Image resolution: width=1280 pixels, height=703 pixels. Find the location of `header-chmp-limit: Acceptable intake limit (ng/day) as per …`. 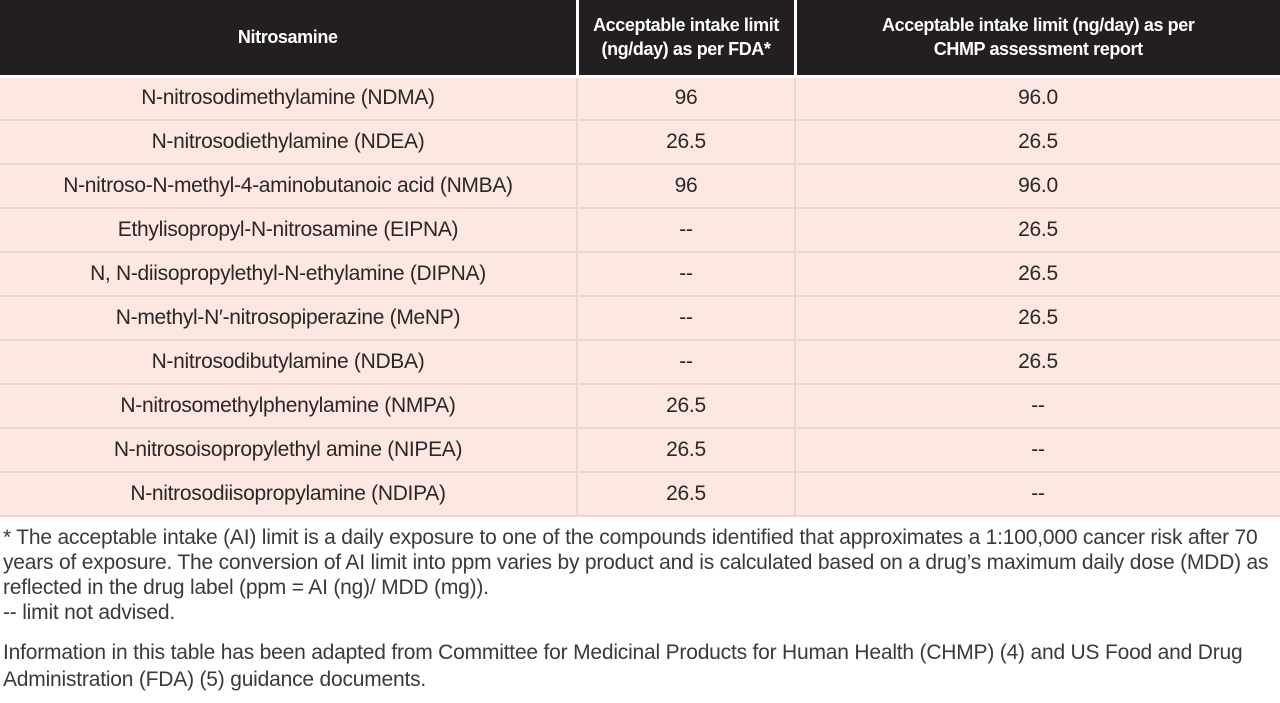

header-chmp-limit: Acceptable intake limit (ng/day) as per … is located at coordinates (1037, 39).